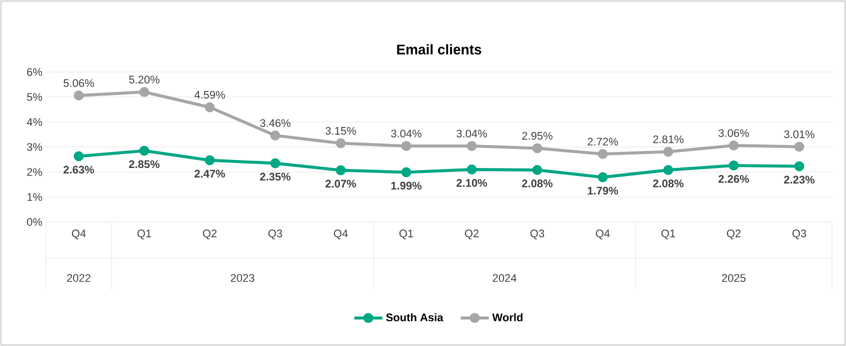  I want to click on y-tick-label: 4%, so click(34, 122).